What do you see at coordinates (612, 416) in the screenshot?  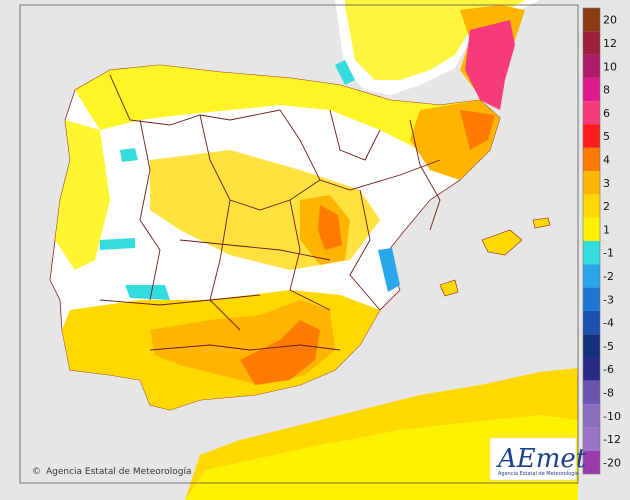 I see `legend-label--10: -10` at bounding box center [612, 416].